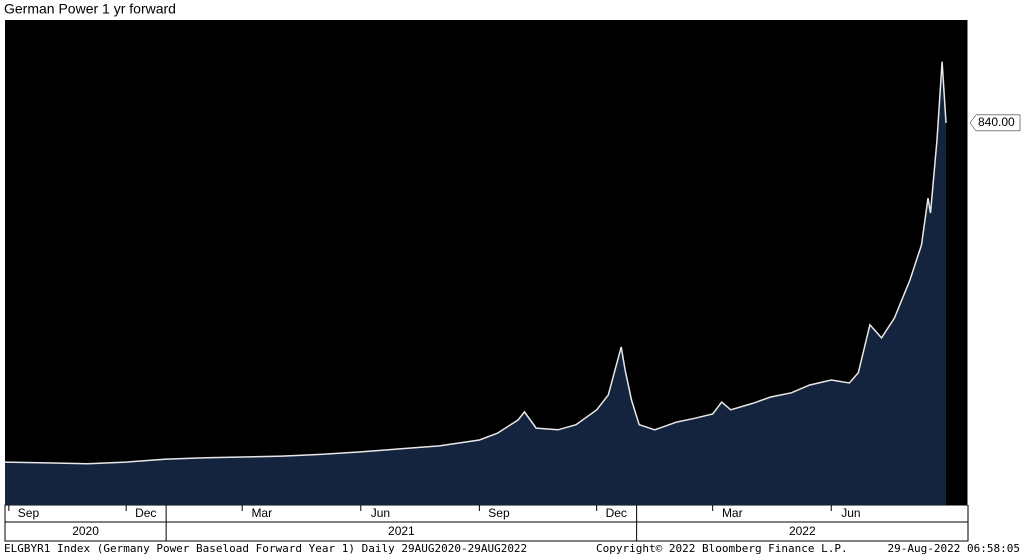  What do you see at coordinates (85, 531) in the screenshot?
I see `year-label: 2020` at bounding box center [85, 531].